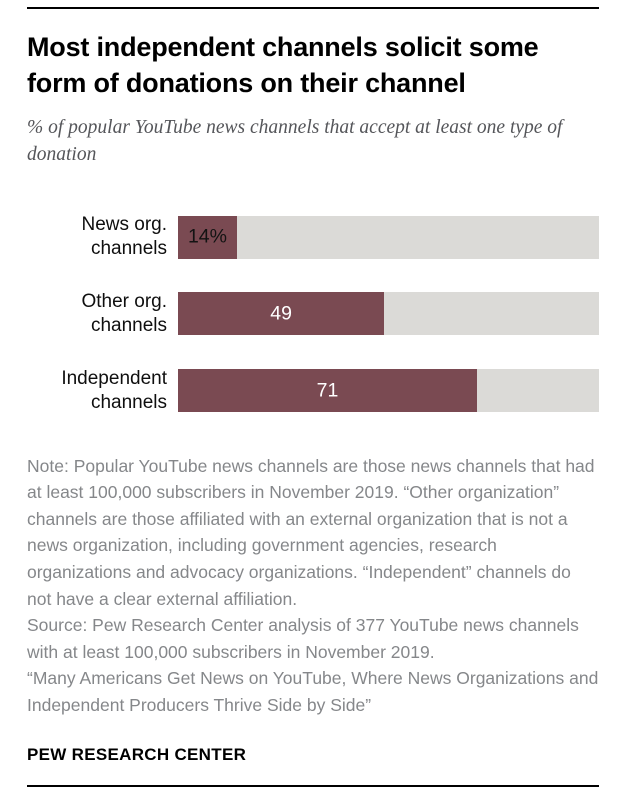 Image resolution: width=626 pixels, height=794 pixels. Describe the element at coordinates (137, 754) in the screenshot. I see `brand-footer: PEW RESEARCH CENTER` at that location.